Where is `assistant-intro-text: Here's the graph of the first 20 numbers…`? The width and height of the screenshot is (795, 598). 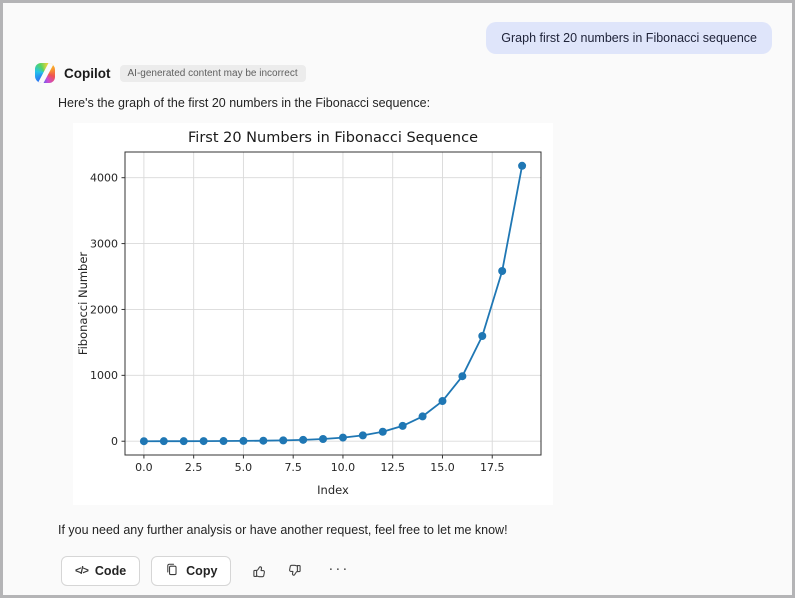 assistant-intro-text: Here's the graph of the first 20 numbers… is located at coordinates (244, 103).